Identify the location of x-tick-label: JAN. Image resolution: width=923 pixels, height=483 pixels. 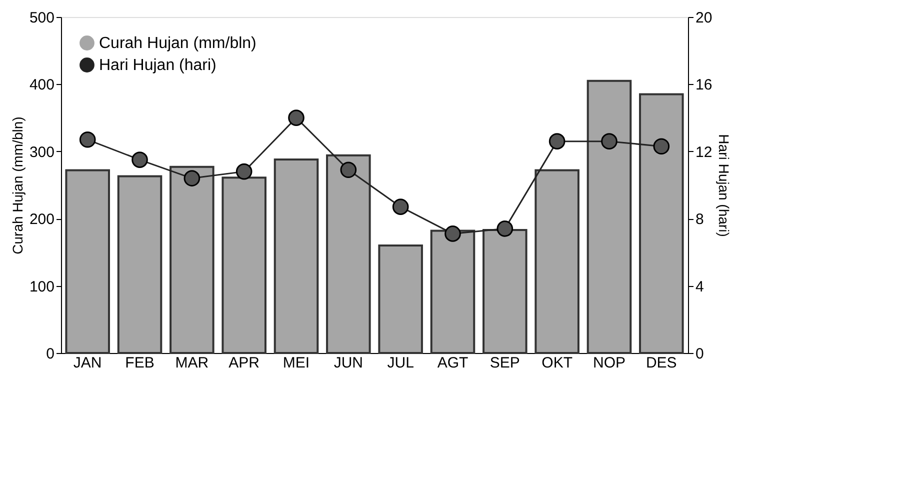
(87, 363).